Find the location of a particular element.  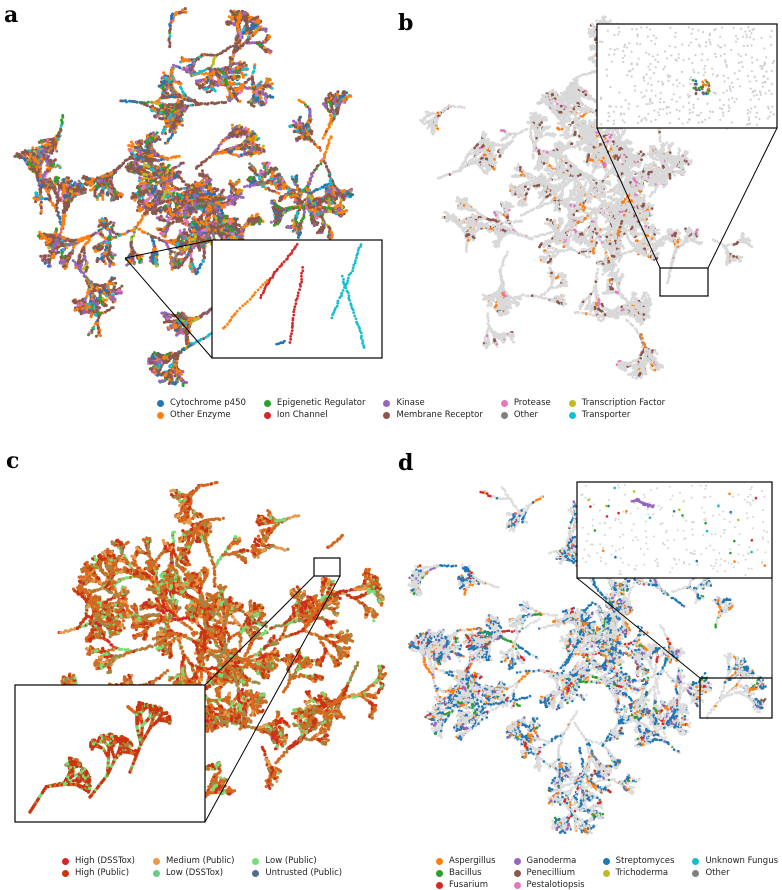

legend-d-label: Trichoderma is located at coordinates (642, 873).